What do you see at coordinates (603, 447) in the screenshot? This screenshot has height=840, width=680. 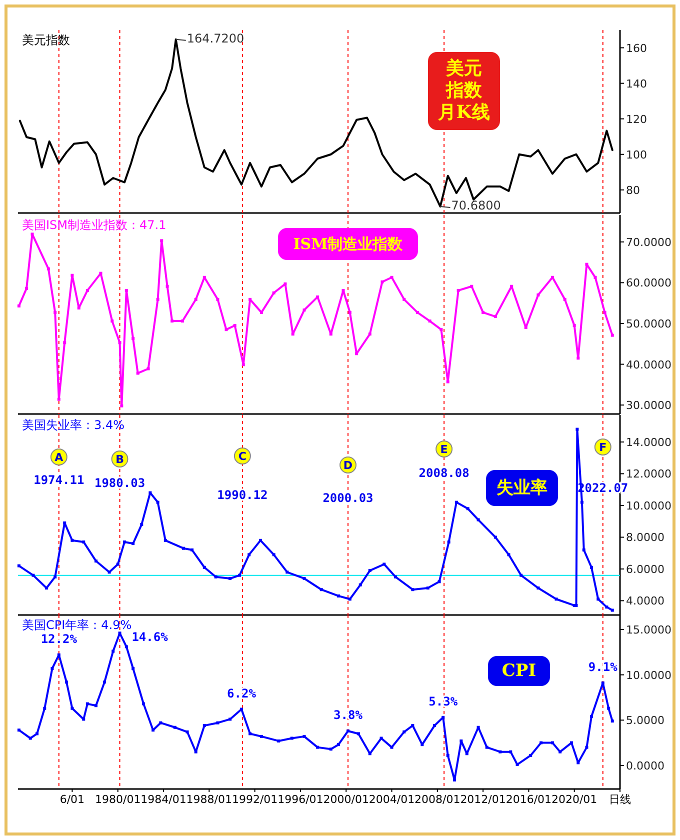 I see `annotation: F` at bounding box center [603, 447].